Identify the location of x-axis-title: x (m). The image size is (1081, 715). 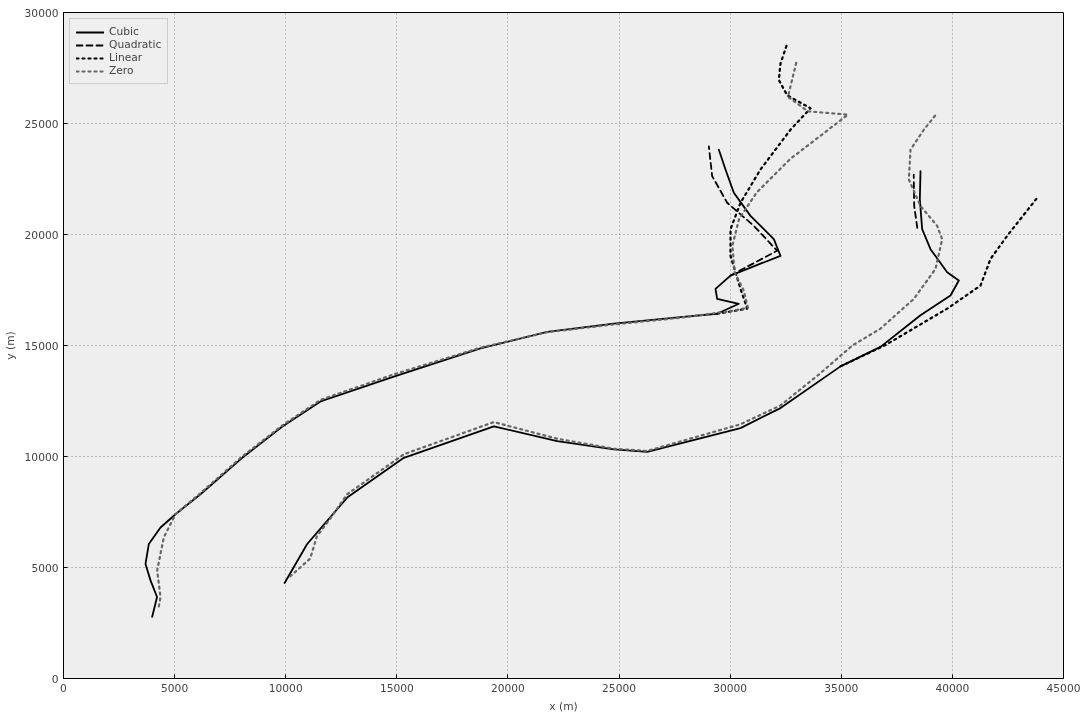
(563, 706).